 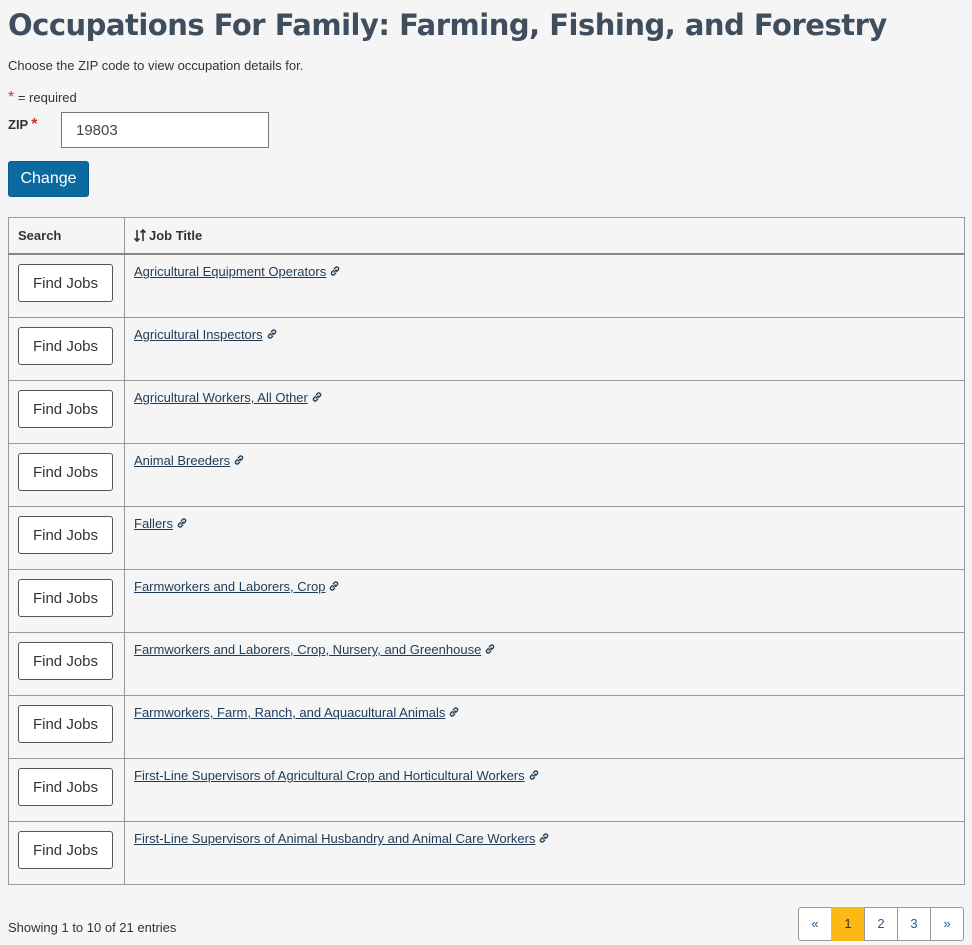 I want to click on job-title-cell: Agricultural Equipment Operators, so click(x=544, y=285).